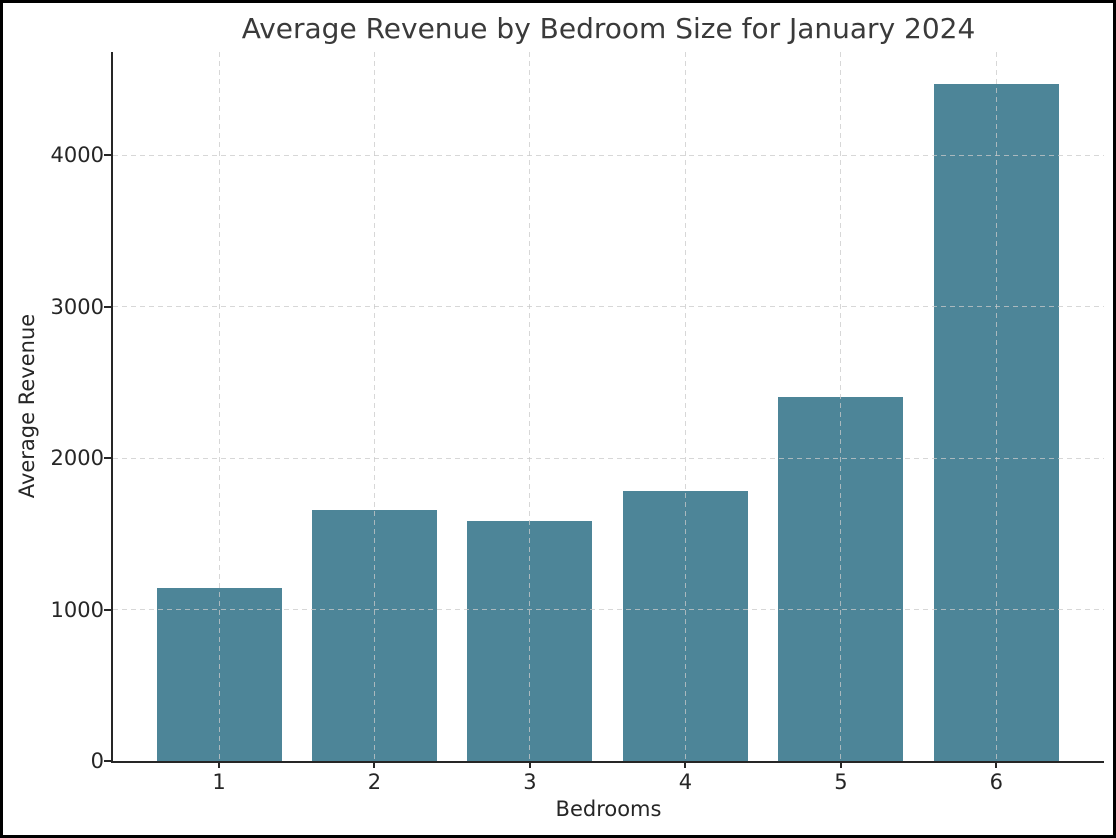 Image resolution: width=1116 pixels, height=838 pixels. What do you see at coordinates (374, 782) in the screenshot?
I see `x-tick-label: 2` at bounding box center [374, 782].